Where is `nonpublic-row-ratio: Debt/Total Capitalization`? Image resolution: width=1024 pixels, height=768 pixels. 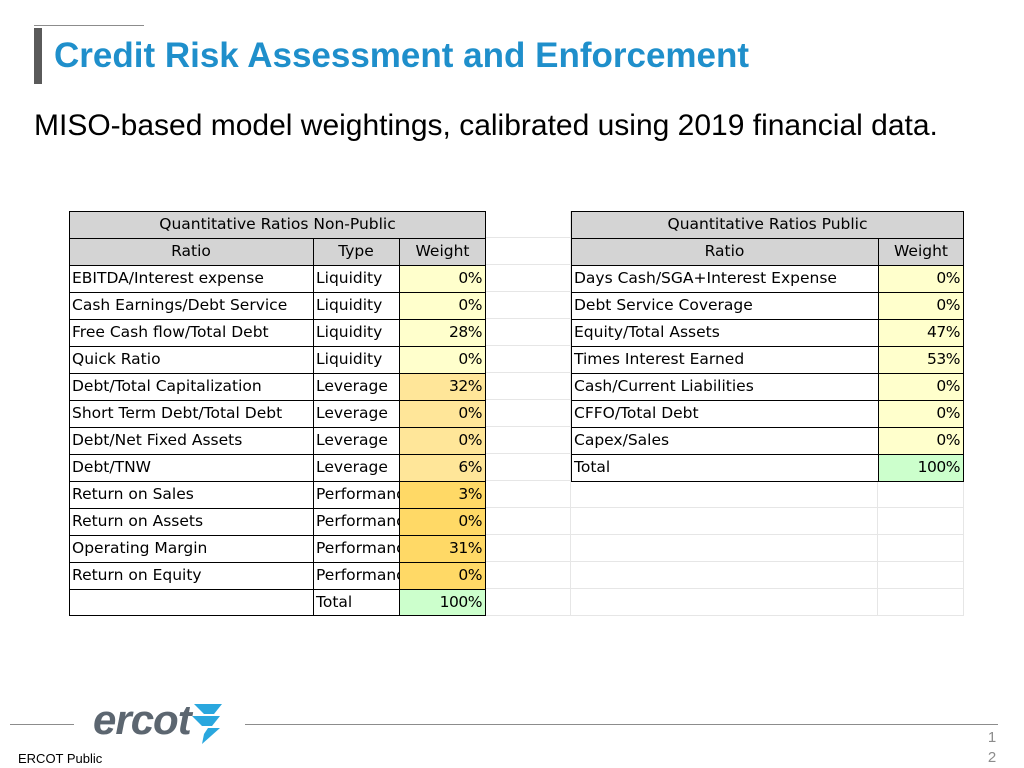
nonpublic-row-ratio: Debt/Total Capitalization is located at coordinates (167, 386).